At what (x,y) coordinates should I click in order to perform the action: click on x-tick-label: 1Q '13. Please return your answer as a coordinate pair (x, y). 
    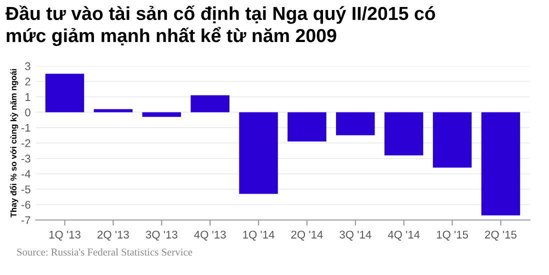
    Looking at the image, I should click on (64, 235).